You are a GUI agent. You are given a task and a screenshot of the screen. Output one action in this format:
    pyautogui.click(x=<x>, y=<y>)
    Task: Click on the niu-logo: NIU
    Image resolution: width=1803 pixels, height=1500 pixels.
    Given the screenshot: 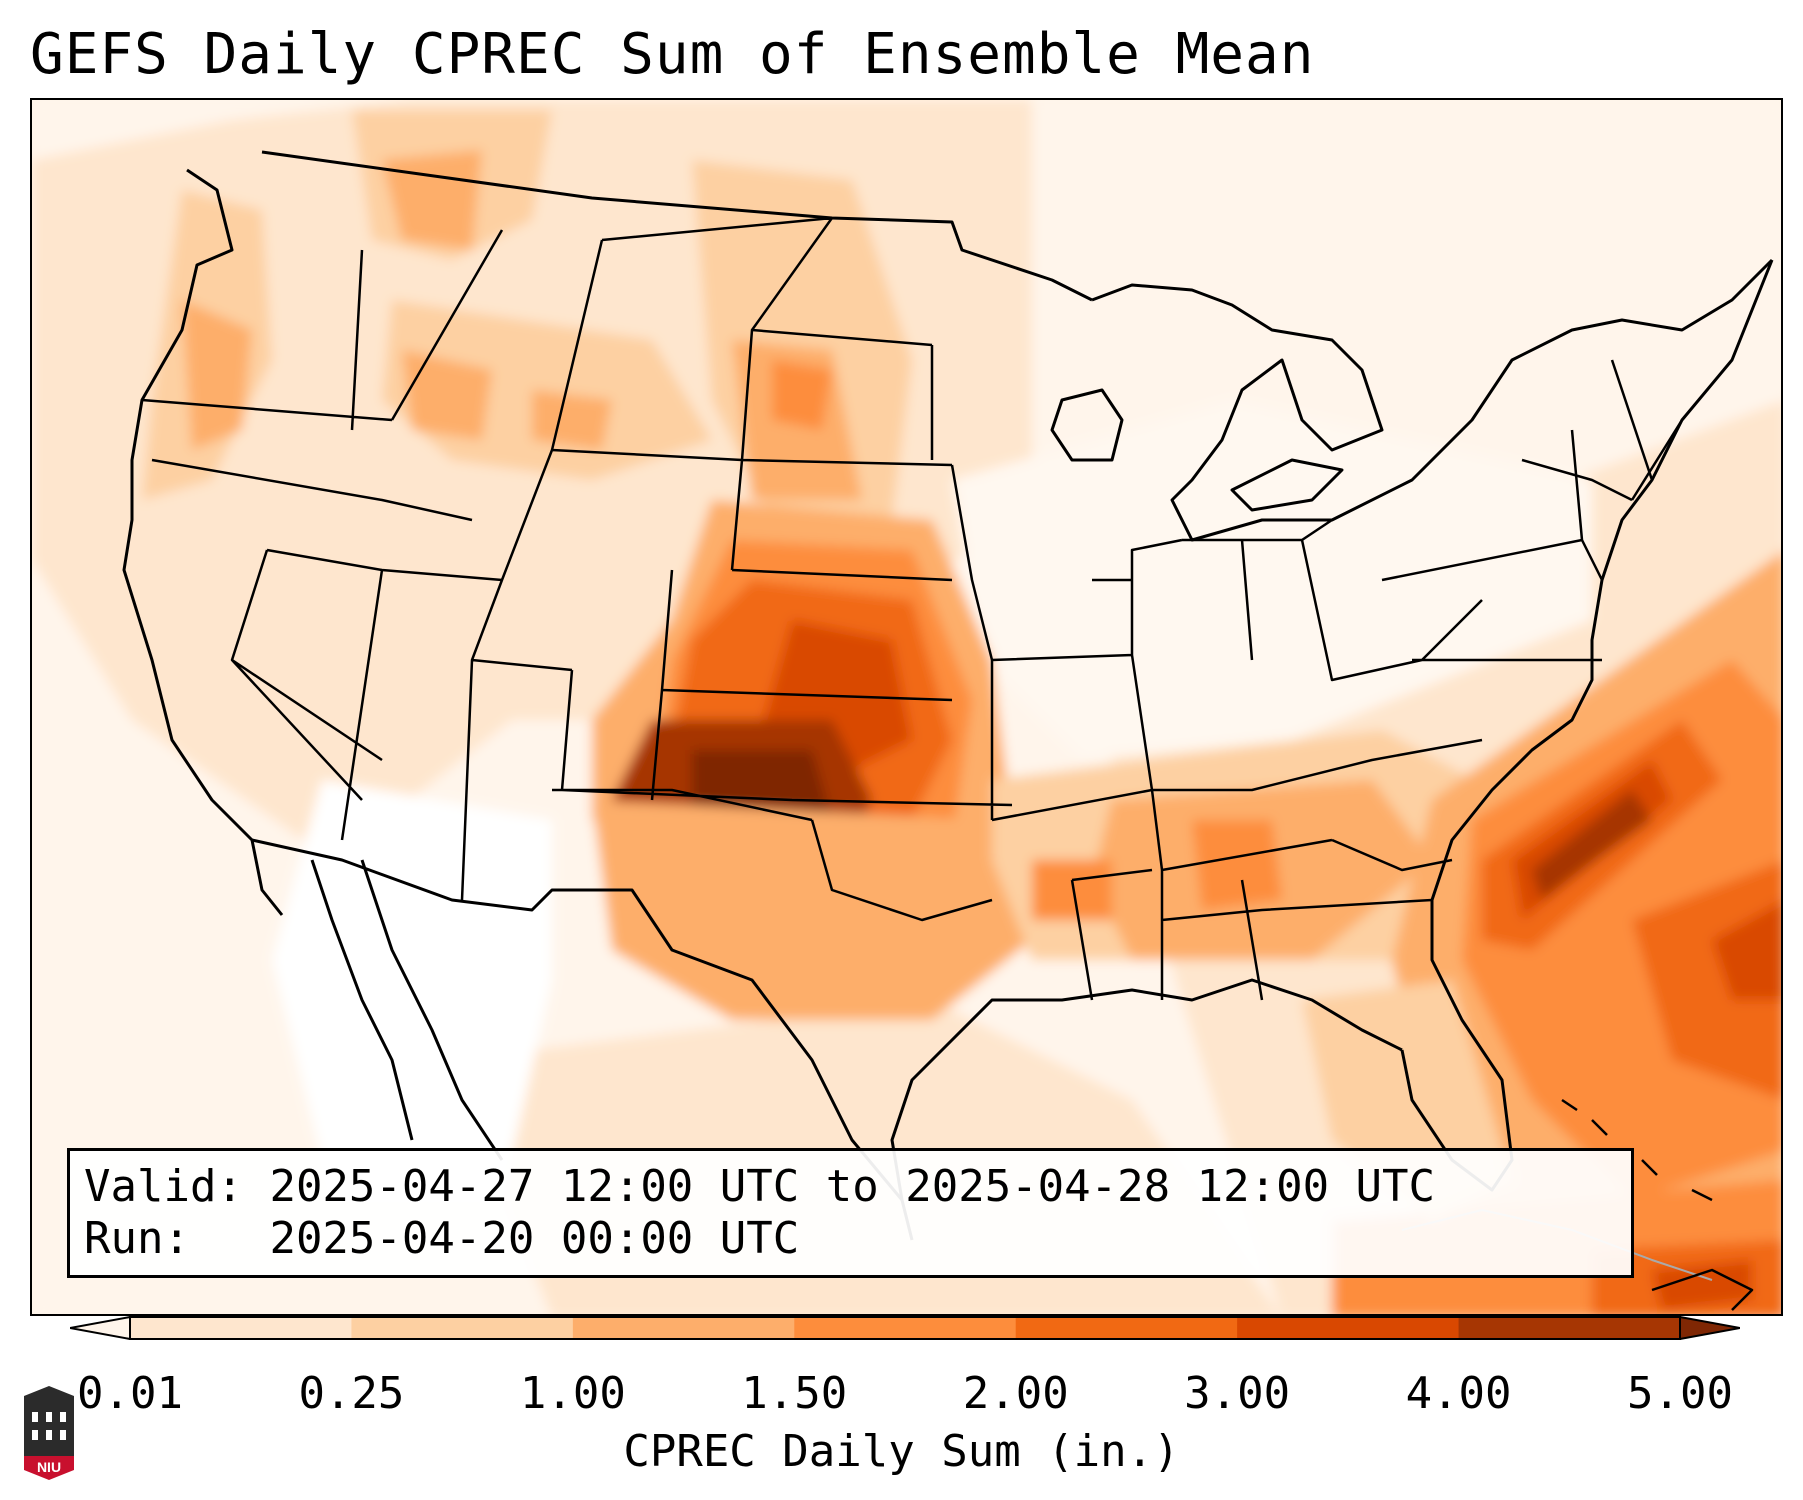 What is the action you would take?
    pyautogui.click(x=49, y=1433)
    